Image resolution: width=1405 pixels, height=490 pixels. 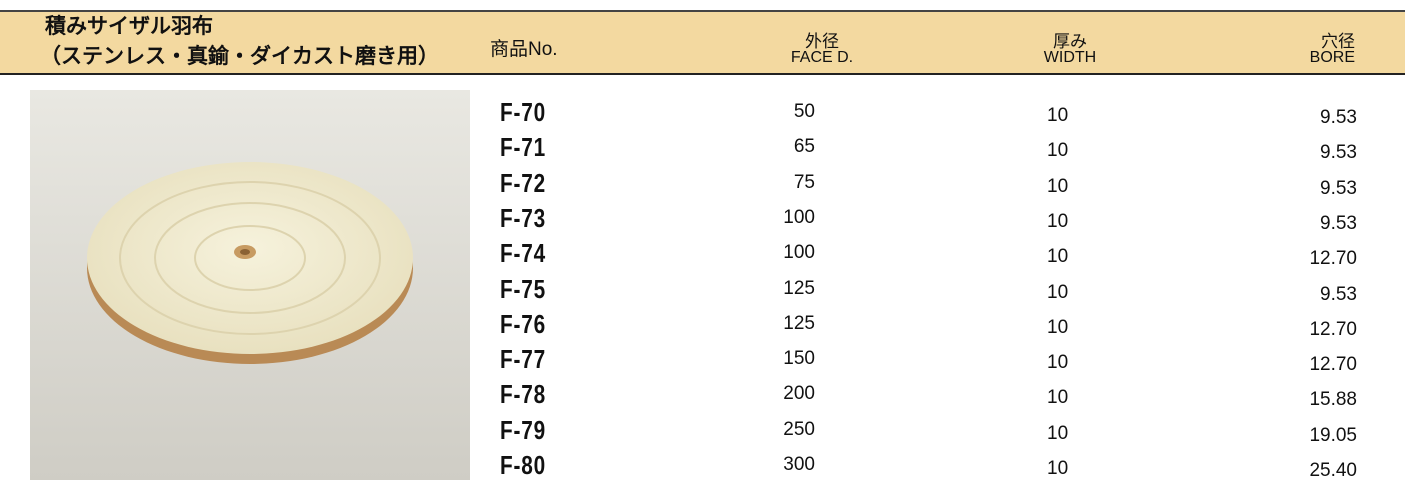 I want to click on header-band, so click(x=702, y=42).